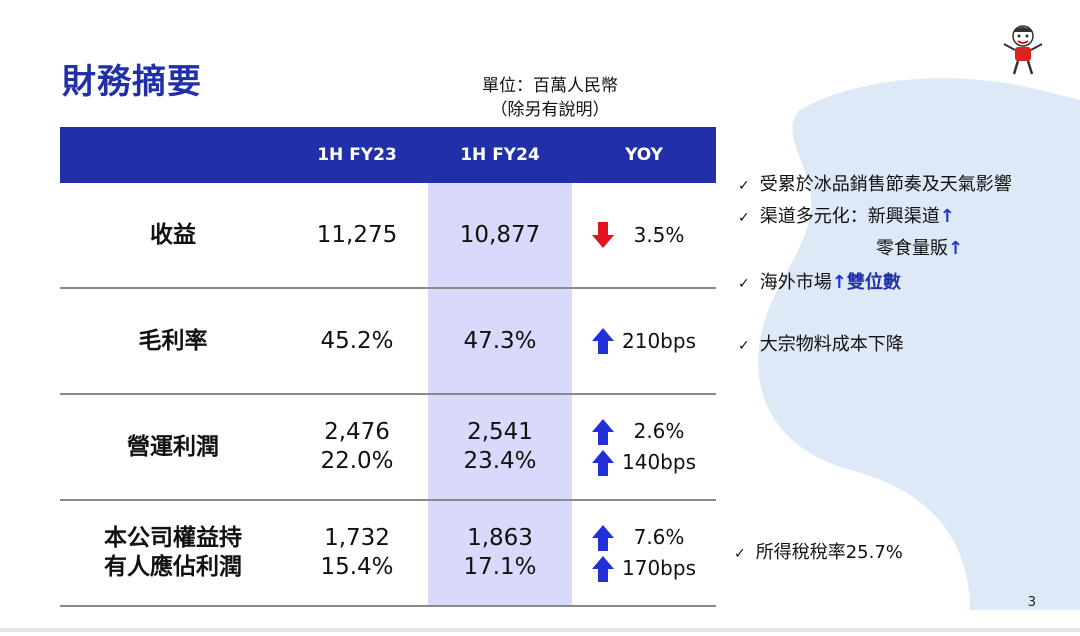 The width and height of the screenshot is (1080, 636). I want to click on mascot-logo-icon, so click(1023, 50).